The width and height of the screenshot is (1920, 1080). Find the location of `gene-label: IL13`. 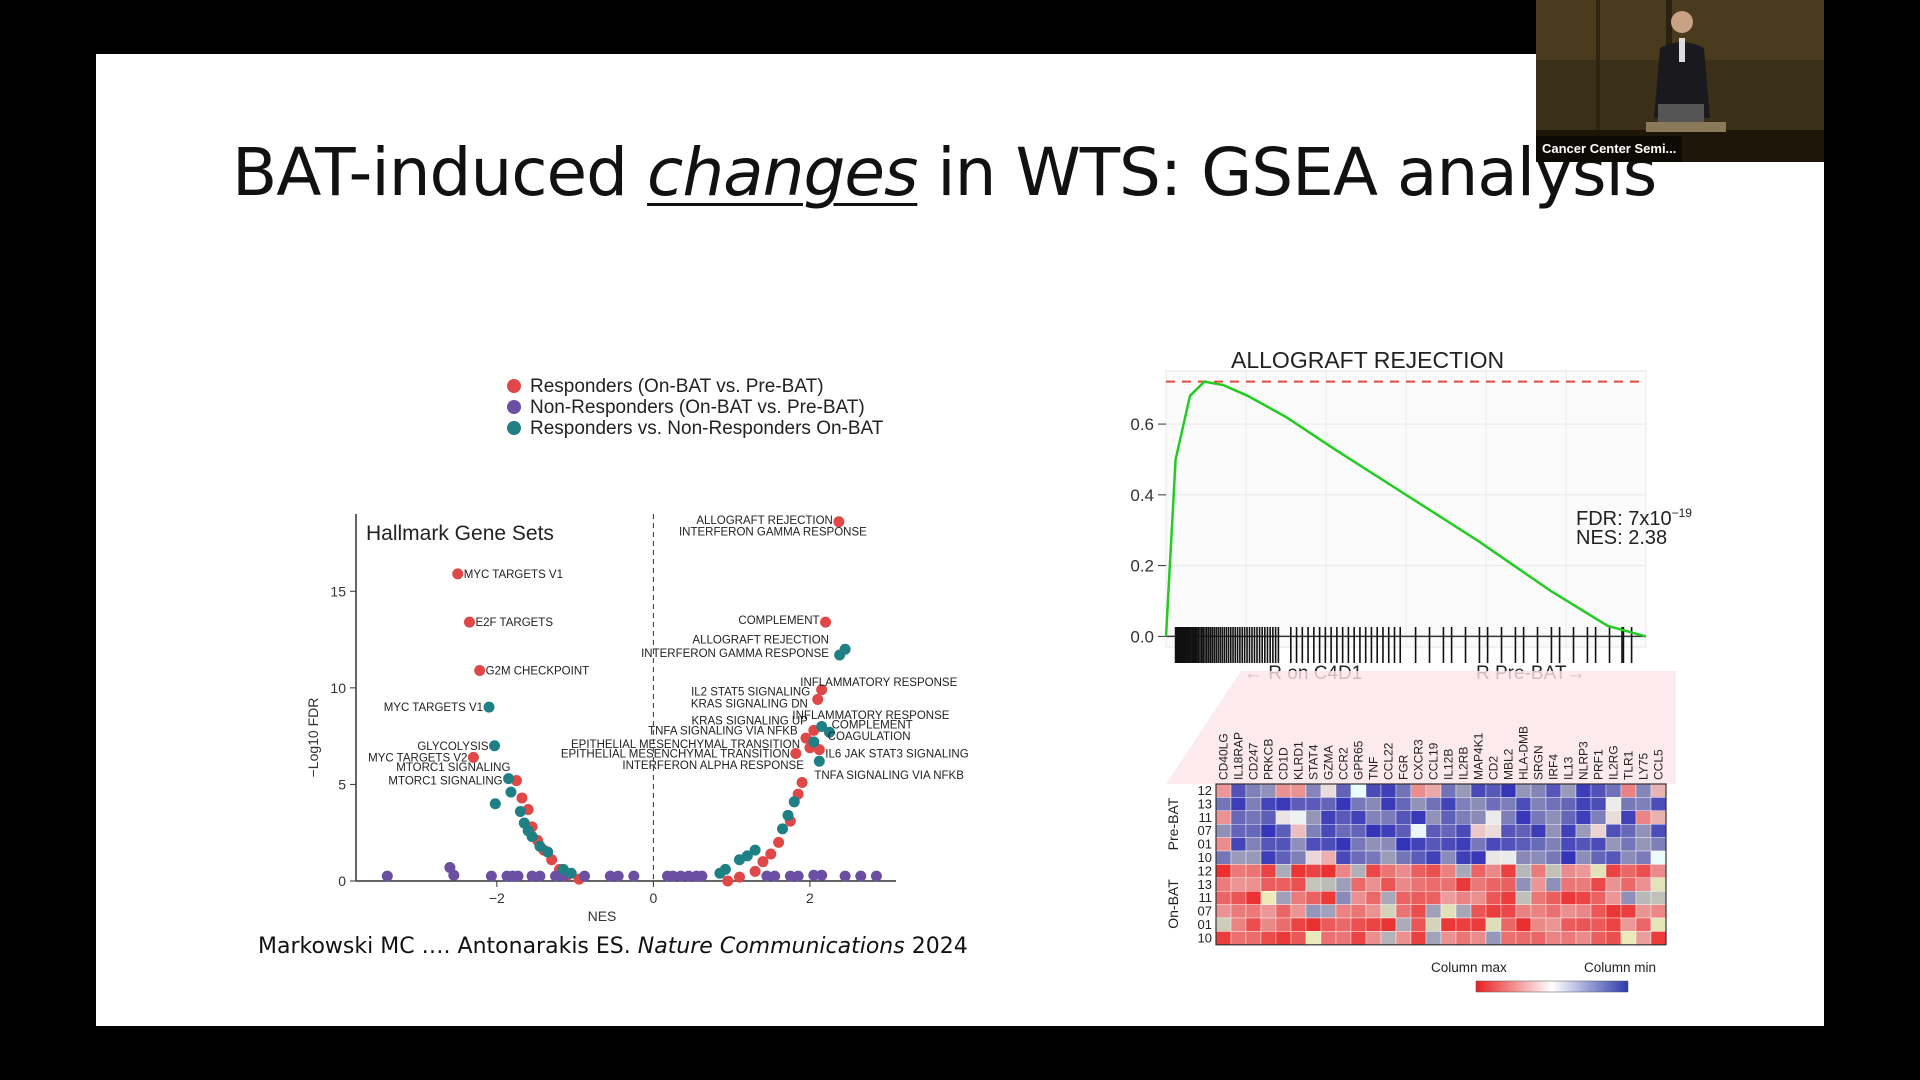

gene-label: IL13 is located at coordinates (1569, 768).